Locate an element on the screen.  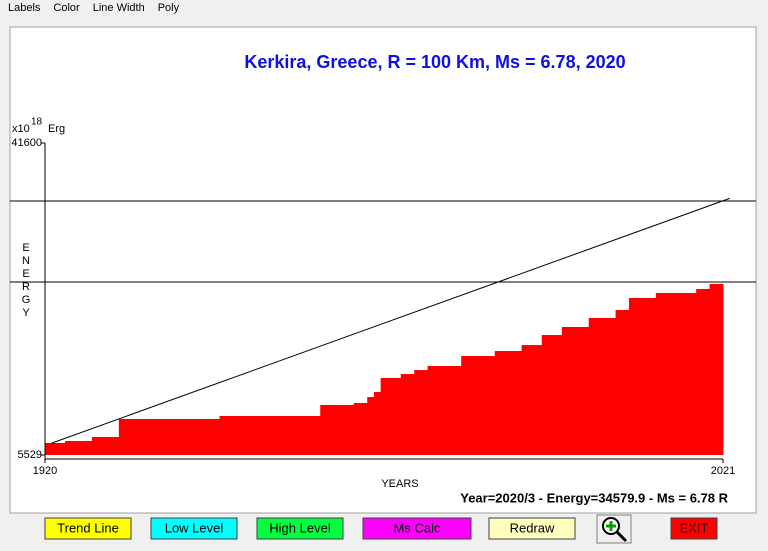
y-tick-label: 5529 is located at coordinates (30, 455).